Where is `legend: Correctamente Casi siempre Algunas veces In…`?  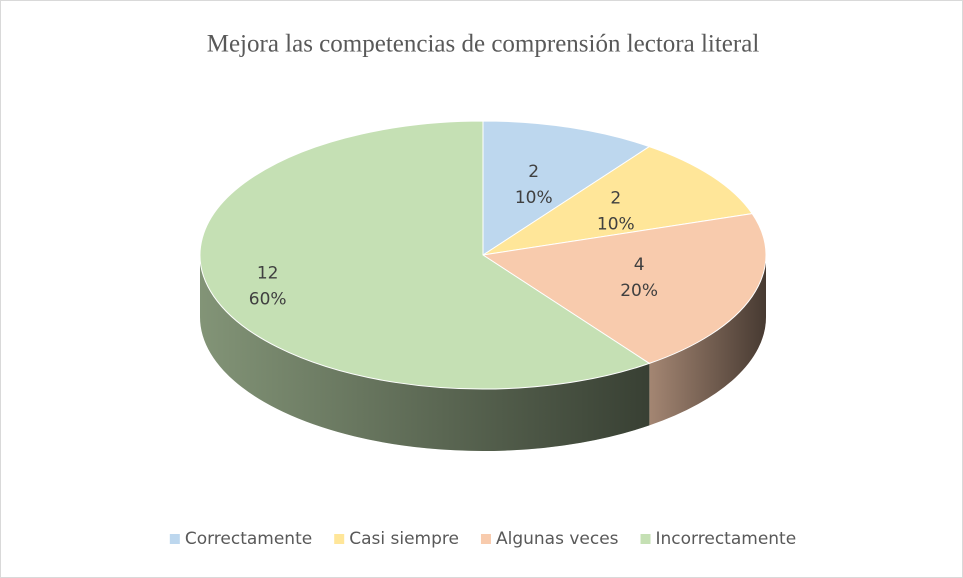 legend: Correctamente Casi siempre Algunas veces In… is located at coordinates (483, 539).